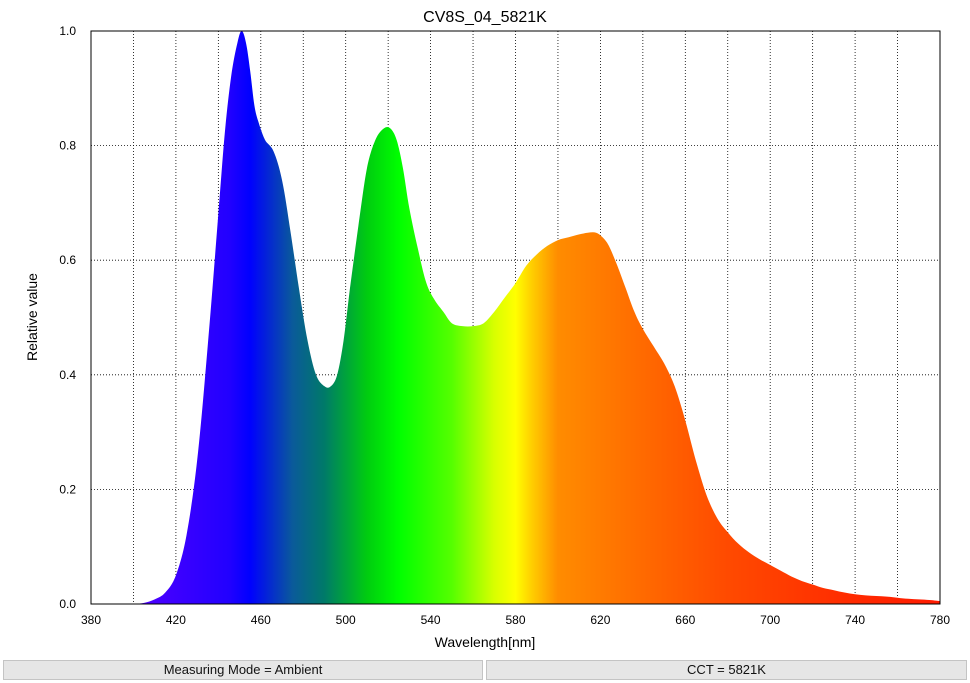  What do you see at coordinates (855, 620) in the screenshot?
I see `x-tick-label: 740` at bounding box center [855, 620].